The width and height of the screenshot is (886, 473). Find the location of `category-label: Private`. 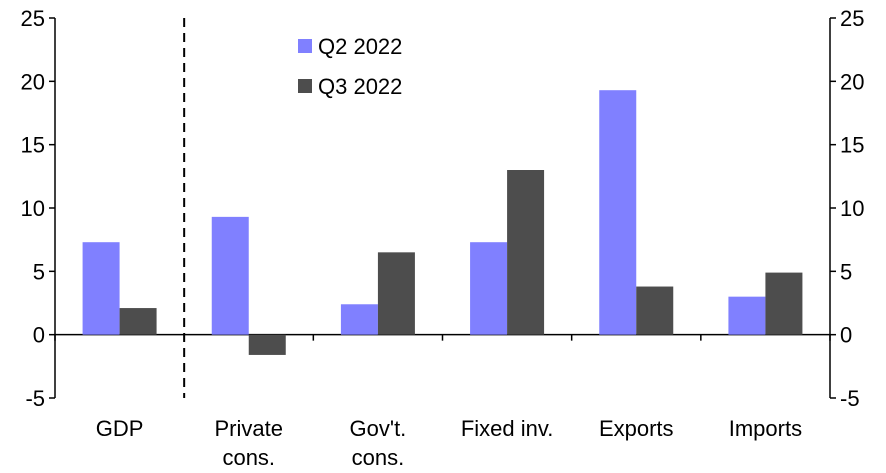

category-label: Private is located at coordinates (249, 428).